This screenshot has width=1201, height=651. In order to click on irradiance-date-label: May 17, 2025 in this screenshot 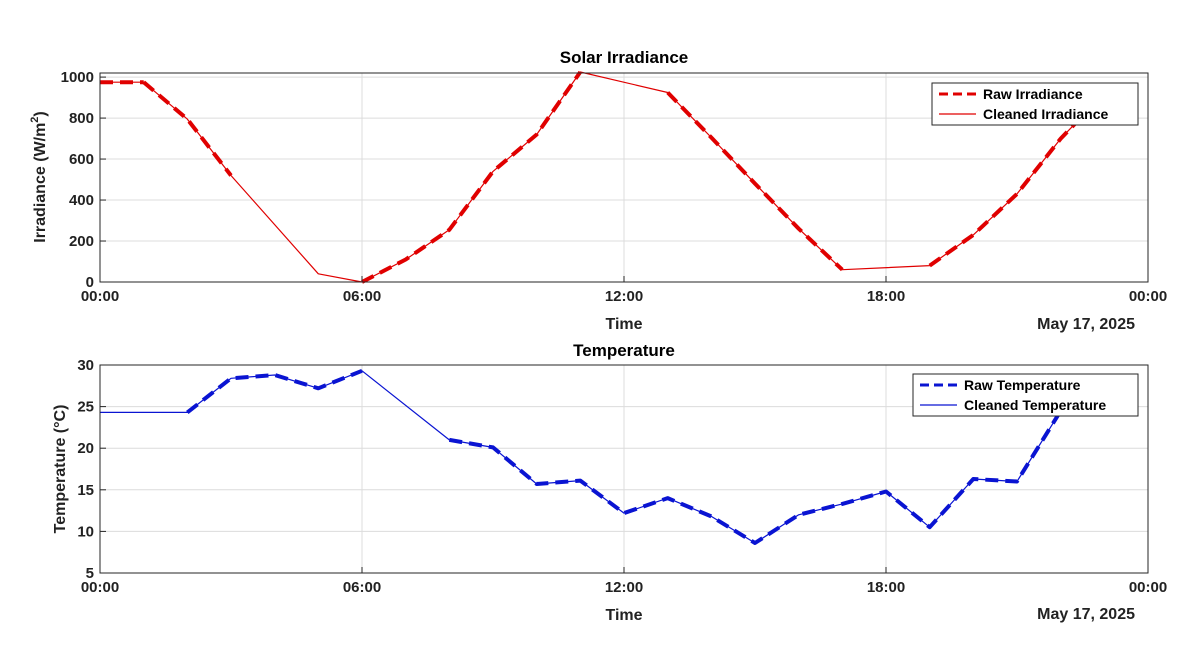, I will do `click(1086, 324)`.